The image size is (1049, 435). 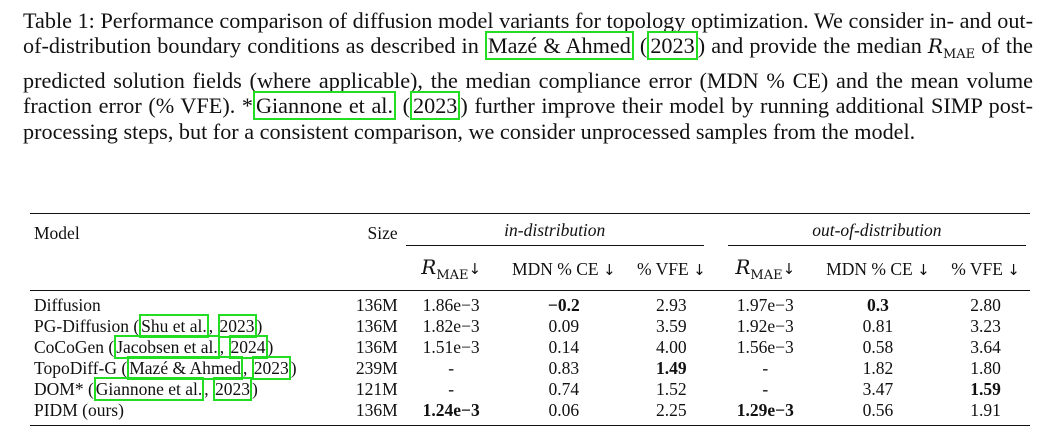 I want to click on in-ce: −0.2, so click(x=563, y=305).